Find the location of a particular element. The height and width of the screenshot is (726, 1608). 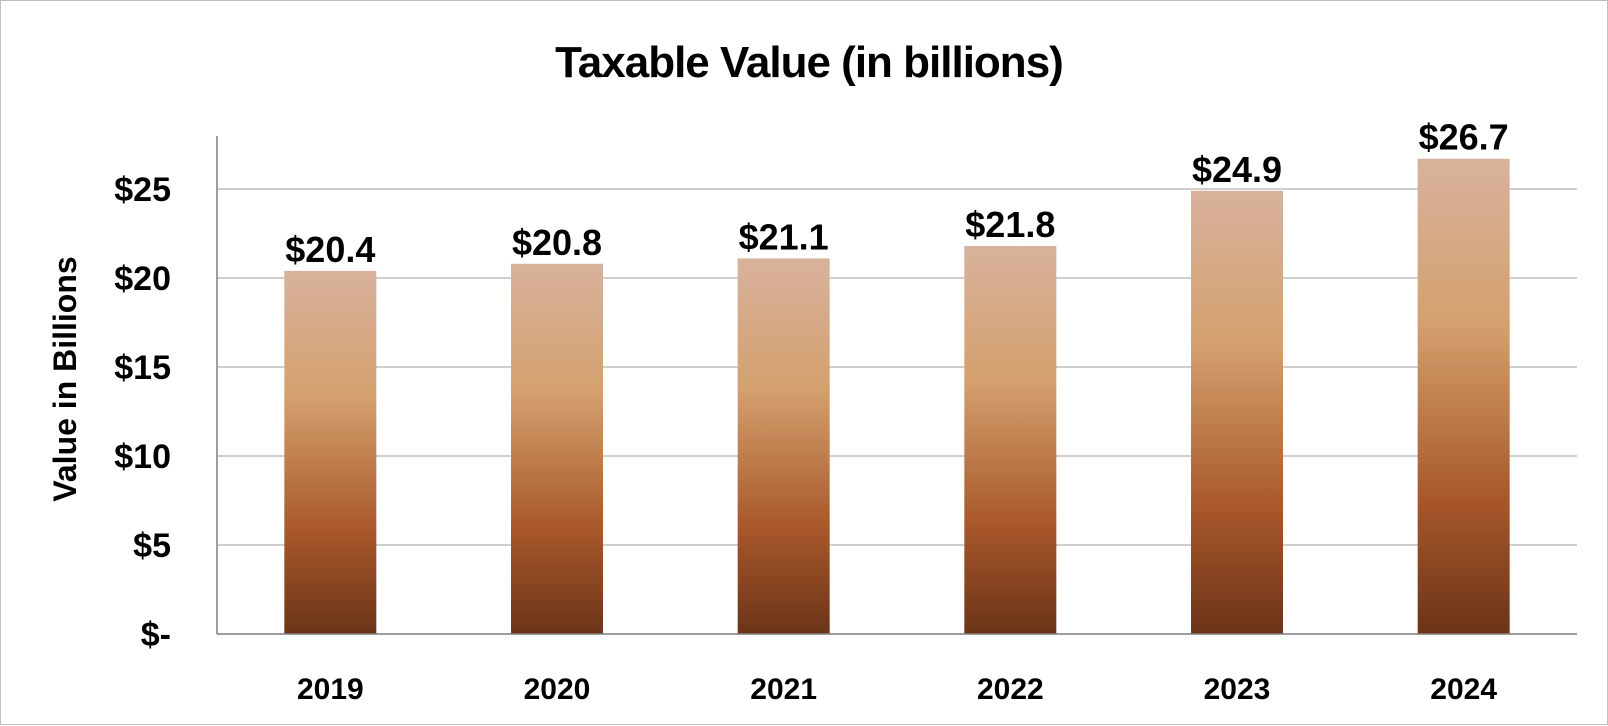

data-label-2022: $21.8 is located at coordinates (1010, 224).